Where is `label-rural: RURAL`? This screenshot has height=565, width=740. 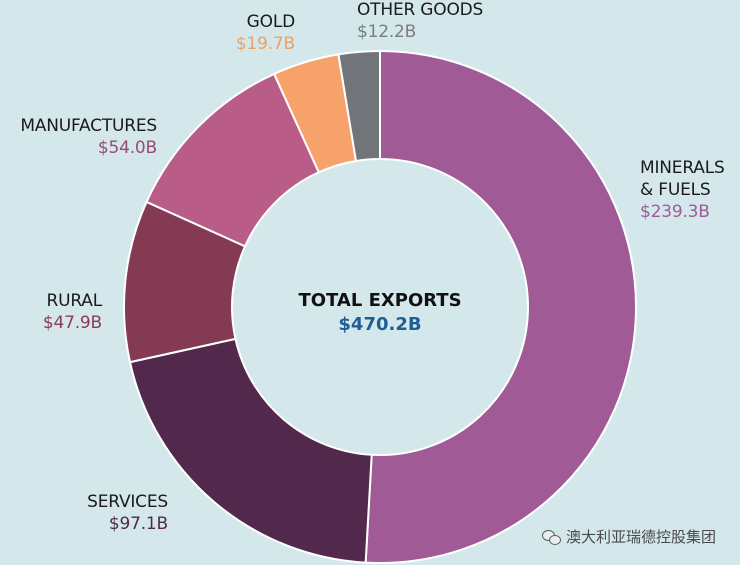
label-rural: RURAL is located at coordinates (75, 301).